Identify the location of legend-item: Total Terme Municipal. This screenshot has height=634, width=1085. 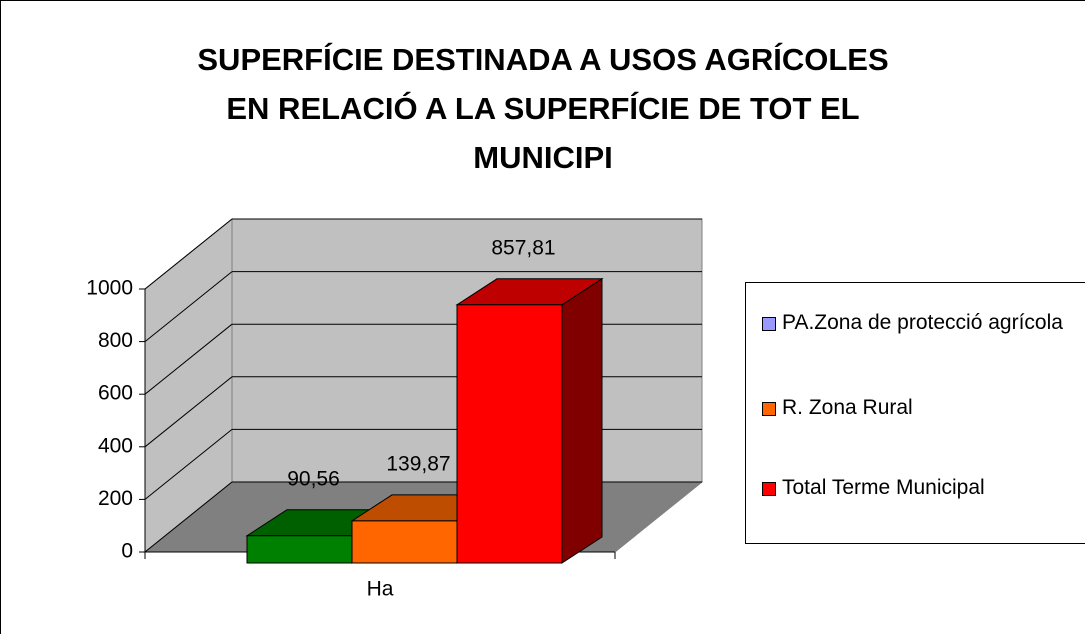
(923, 488).